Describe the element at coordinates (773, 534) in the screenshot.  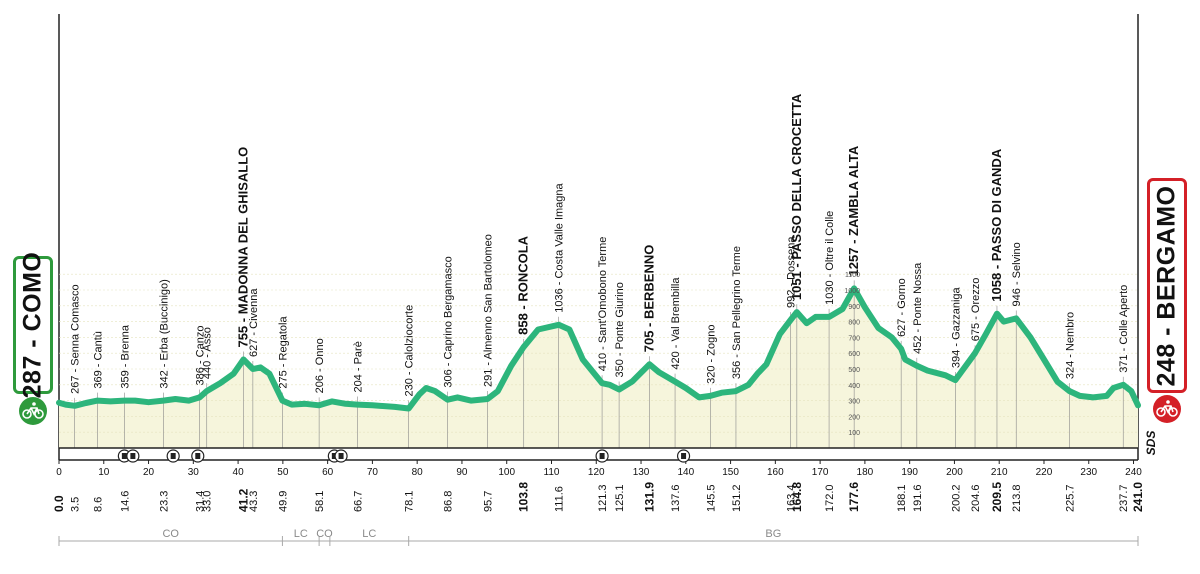
I see `province-label: BG` at that location.